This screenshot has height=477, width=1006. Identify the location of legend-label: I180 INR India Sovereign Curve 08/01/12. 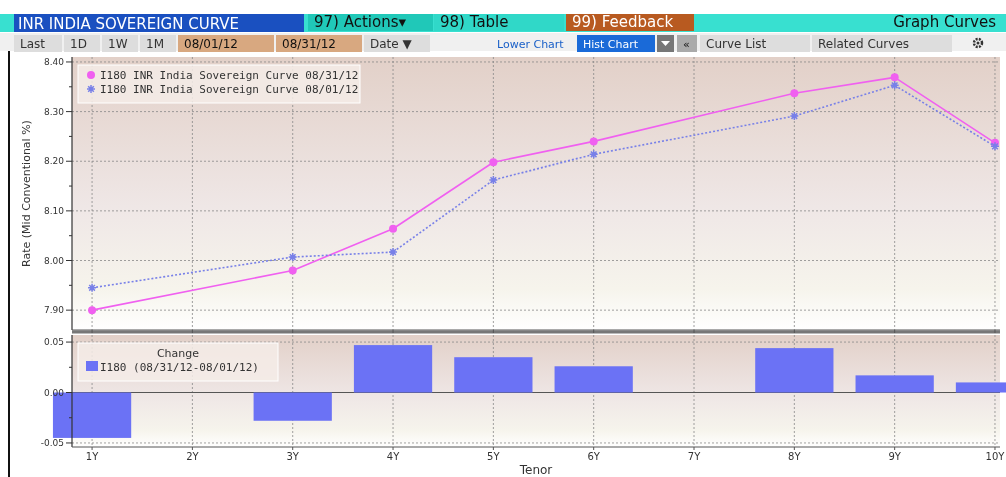
(229, 89).